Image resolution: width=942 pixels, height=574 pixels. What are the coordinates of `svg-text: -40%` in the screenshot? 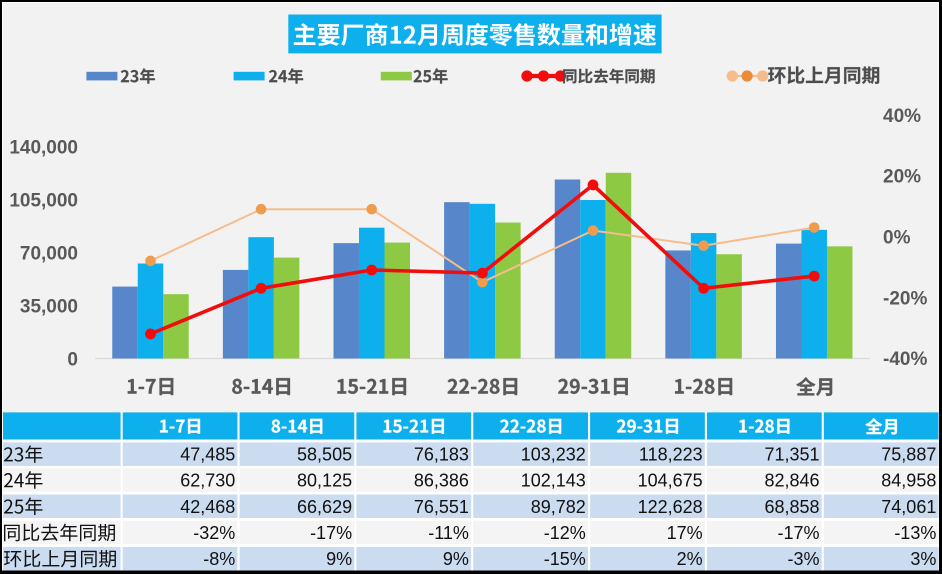 It's located at (905, 359).